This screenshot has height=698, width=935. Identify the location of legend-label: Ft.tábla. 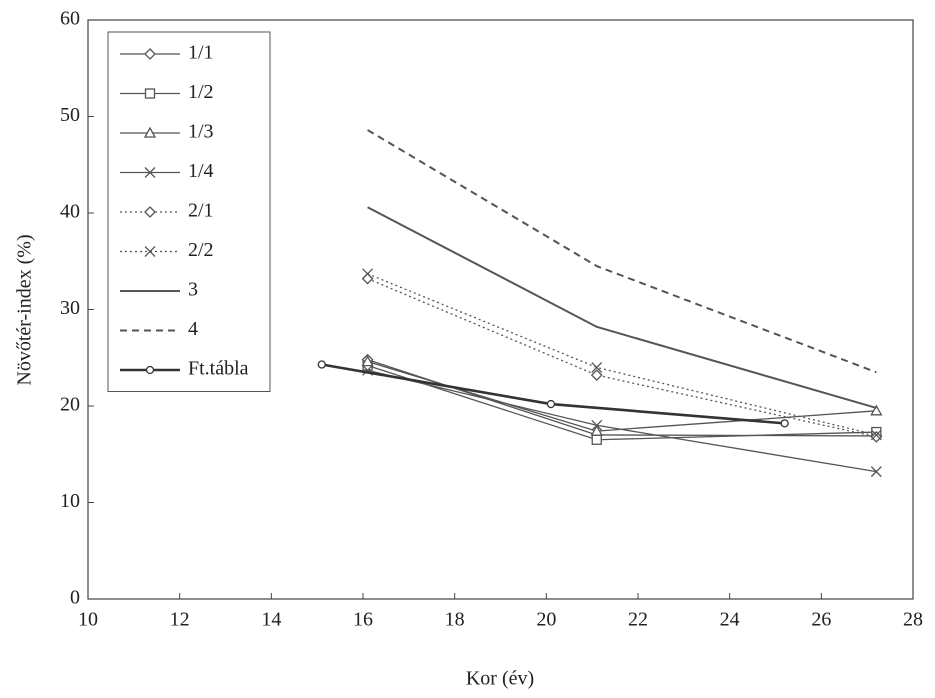
(218, 369).